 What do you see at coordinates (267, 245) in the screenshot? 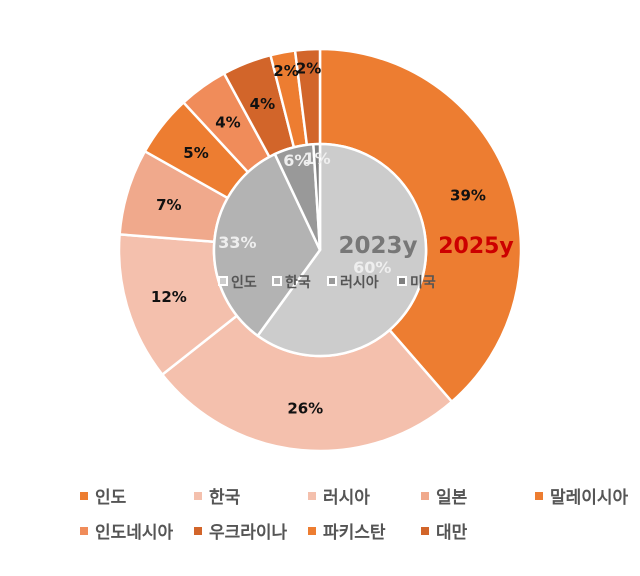
I see `slice-한국` at bounding box center [267, 245].